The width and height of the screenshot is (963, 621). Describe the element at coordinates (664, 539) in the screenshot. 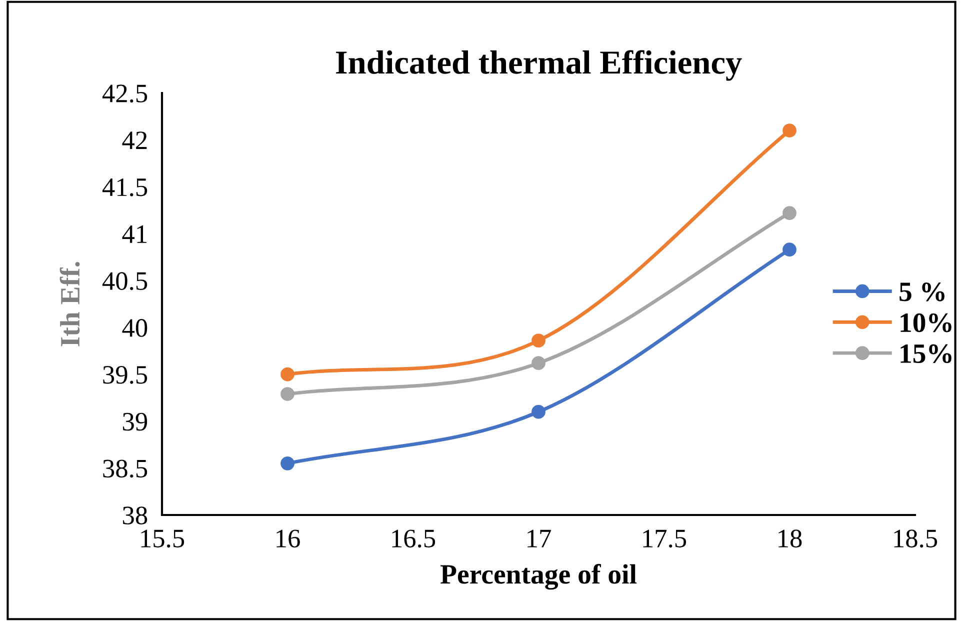

I see `x-tick-label: 17.5` at that location.